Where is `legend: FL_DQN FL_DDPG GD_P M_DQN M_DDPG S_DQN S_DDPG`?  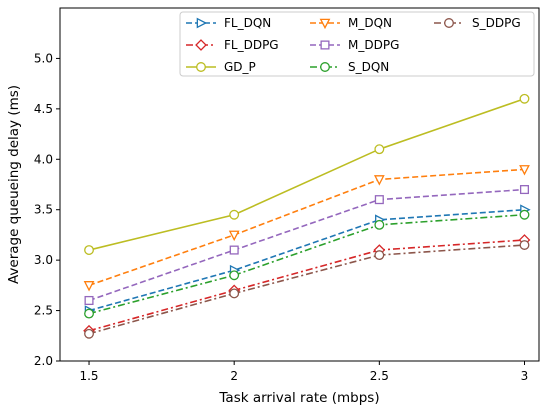 legend: FL_DQN FL_DDPG GD_P M_DQN M_DDPG S_DQN S_DDPG is located at coordinates (357, 44).